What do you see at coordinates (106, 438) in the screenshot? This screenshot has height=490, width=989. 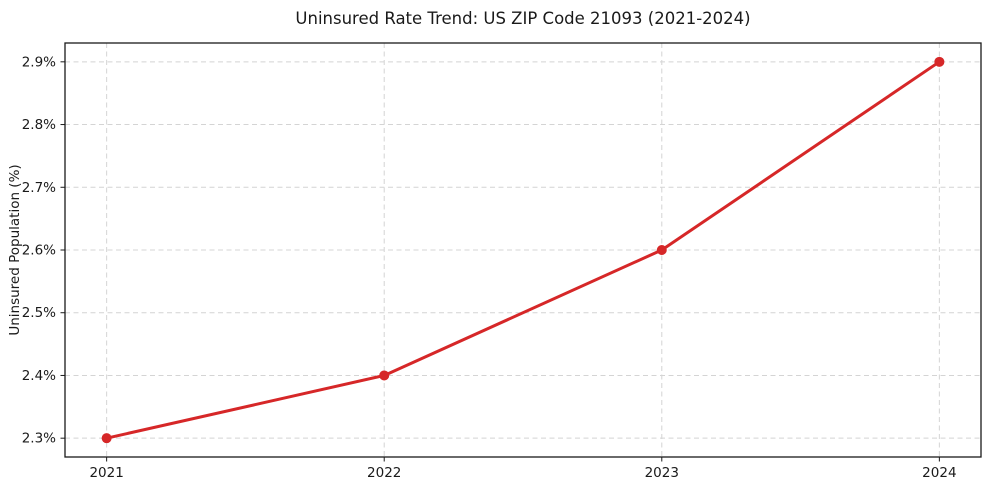 I see `data-point-2021` at bounding box center [106, 438].